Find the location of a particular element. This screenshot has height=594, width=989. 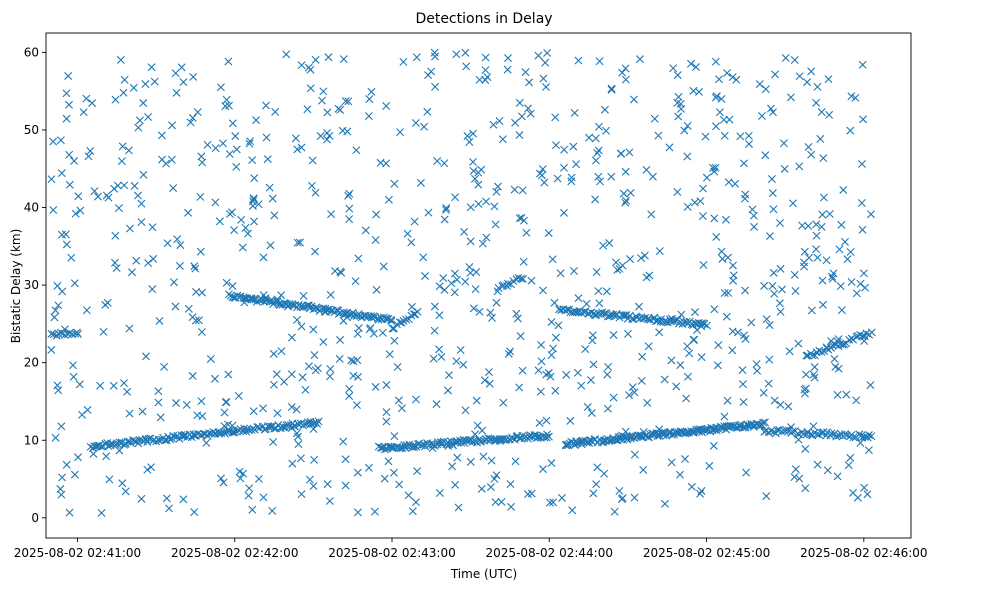

x-tick-label: 2025-08-02 02:41:00 is located at coordinates (77, 553).